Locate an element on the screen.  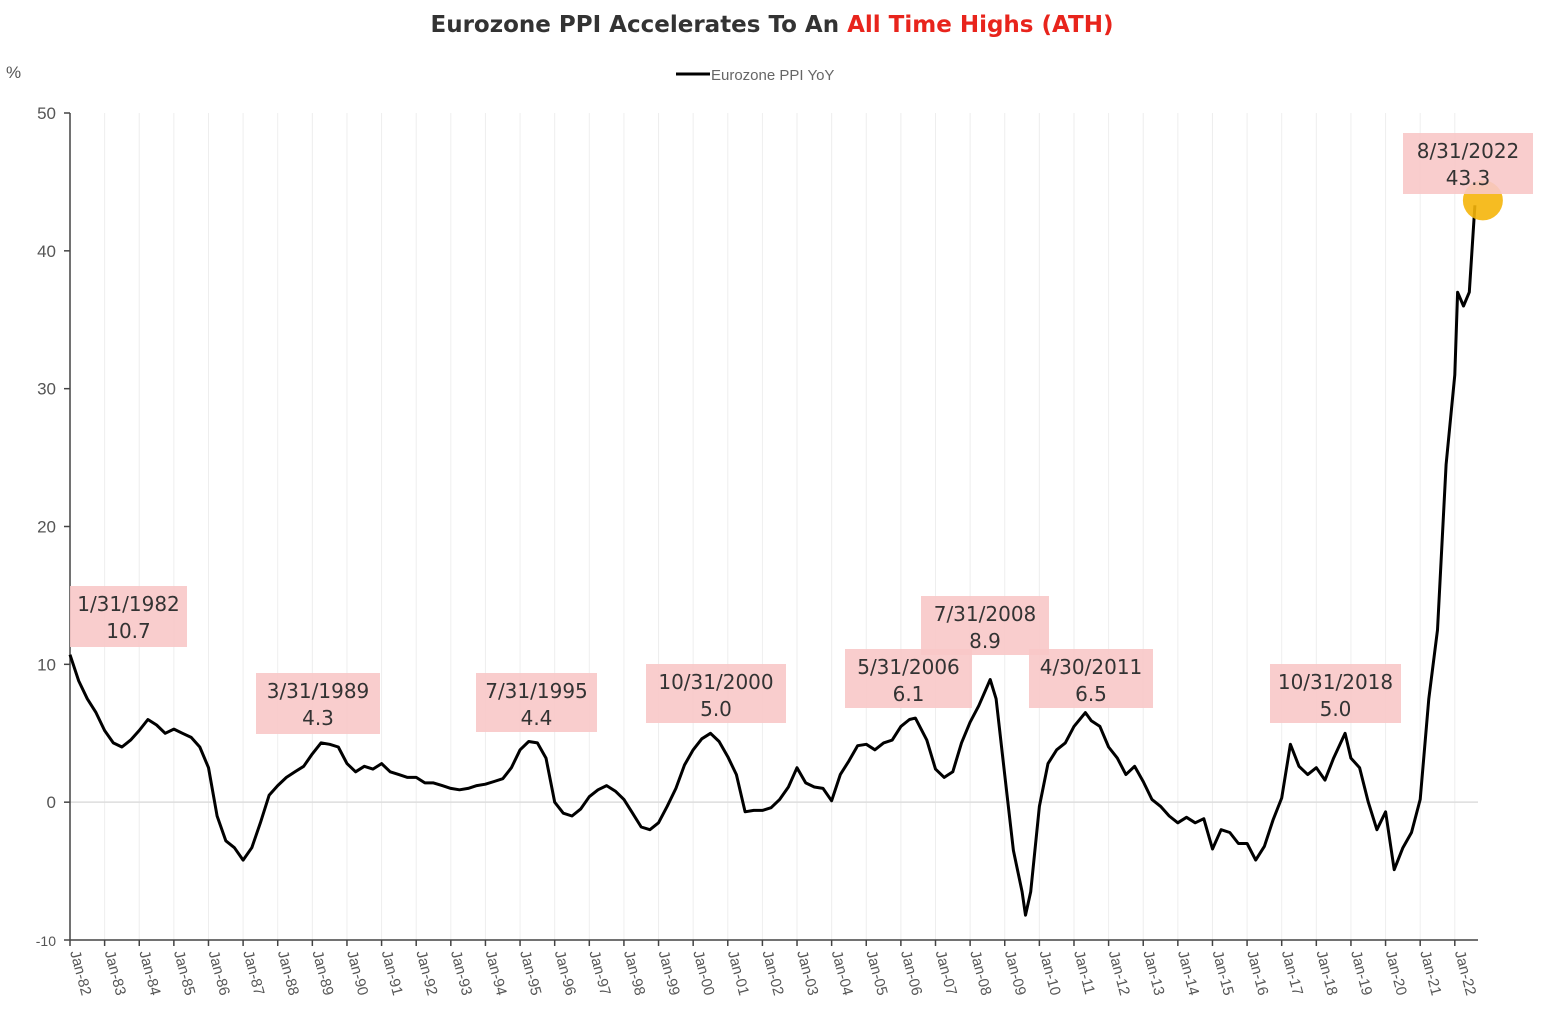
annotation-box: 10/31/2000 5.0 is located at coordinates (716, 693).